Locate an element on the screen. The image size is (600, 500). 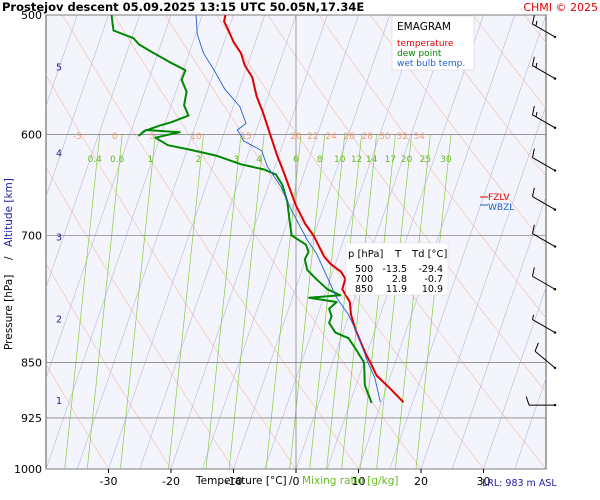
x-tick-label: -20 is located at coordinates (171, 481).